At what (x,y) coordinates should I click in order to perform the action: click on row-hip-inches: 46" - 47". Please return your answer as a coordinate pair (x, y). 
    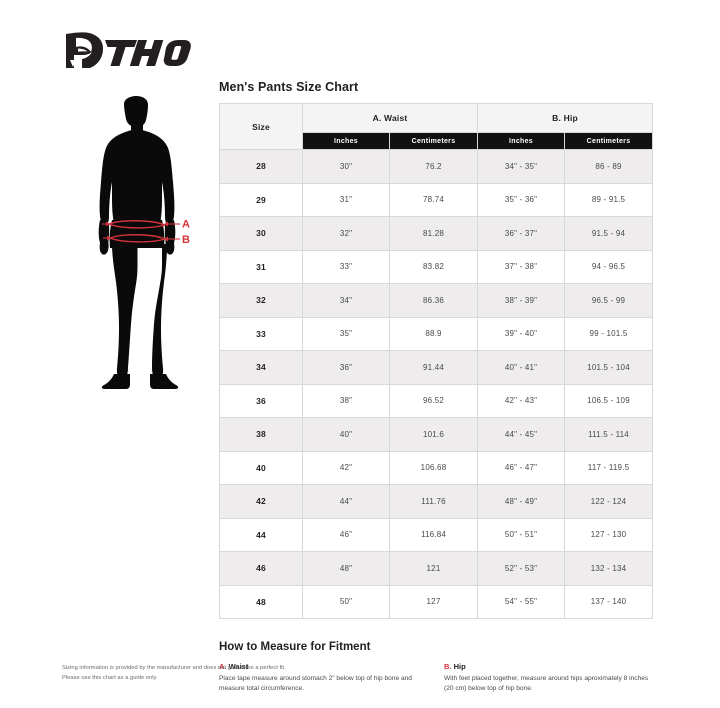
    Looking at the image, I should click on (521, 467).